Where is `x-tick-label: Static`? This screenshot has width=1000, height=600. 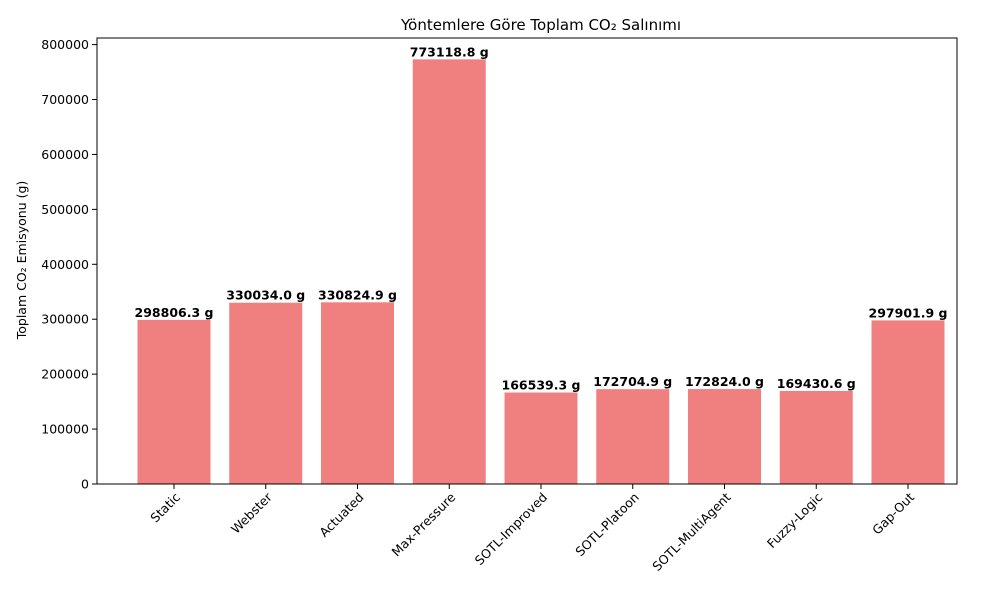 x-tick-label: Static is located at coordinates (165, 507).